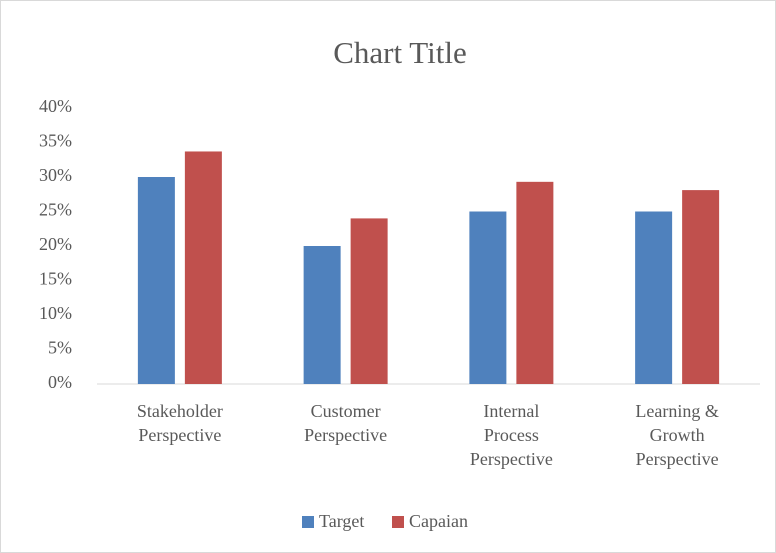 The image size is (776, 553). Describe the element at coordinates (180, 423) in the screenshot. I see `x-tick-label: Stakeholder Perspective` at that location.